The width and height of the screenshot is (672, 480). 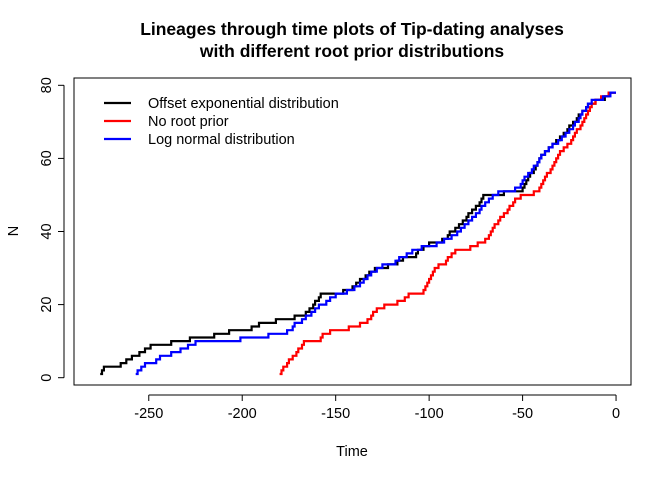 What do you see at coordinates (47, 378) in the screenshot?
I see `y-tick-label: 0` at bounding box center [47, 378].